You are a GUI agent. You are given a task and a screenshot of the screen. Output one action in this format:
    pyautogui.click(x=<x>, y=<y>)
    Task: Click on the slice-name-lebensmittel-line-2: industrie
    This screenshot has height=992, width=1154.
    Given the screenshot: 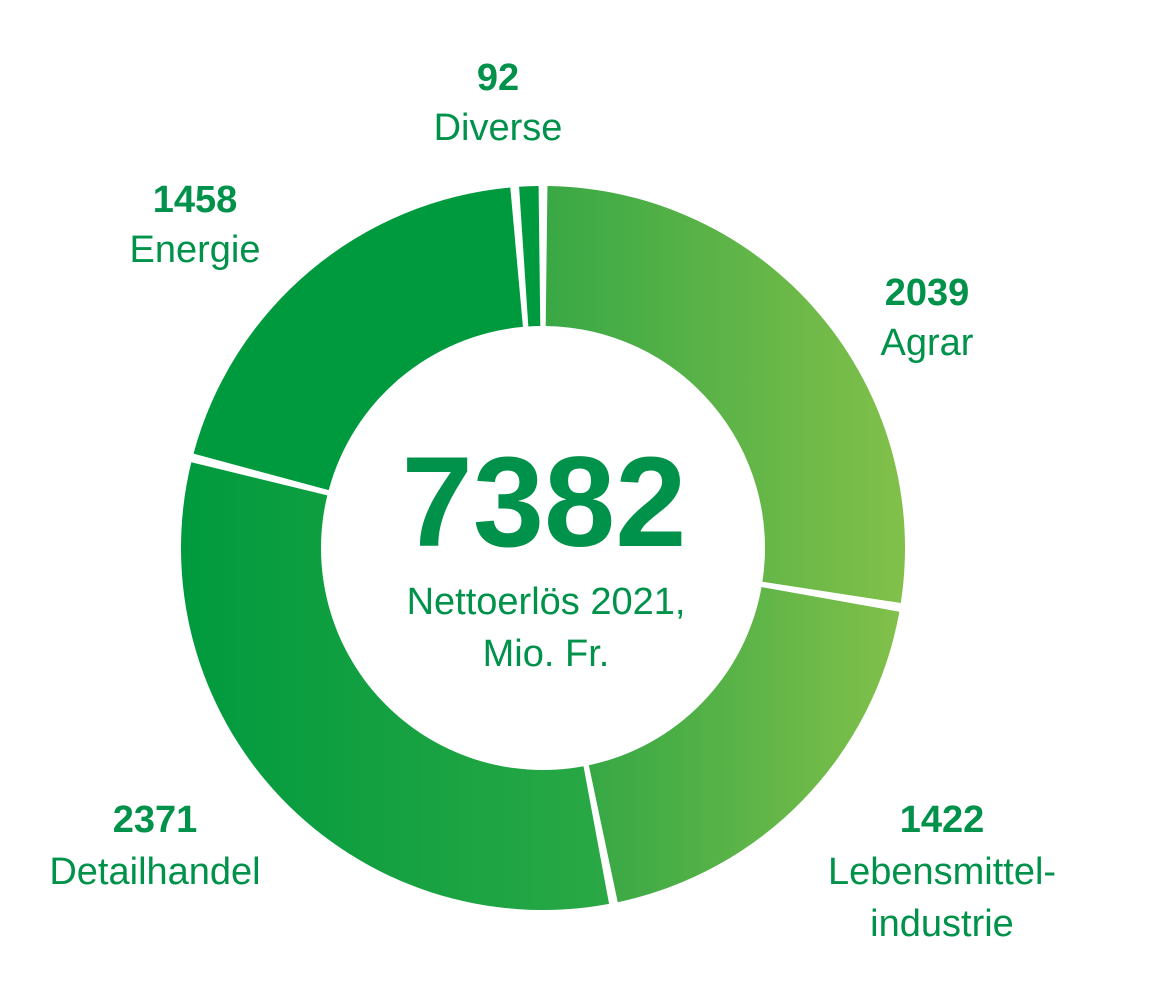 What is the action you would take?
    pyautogui.click(x=942, y=924)
    